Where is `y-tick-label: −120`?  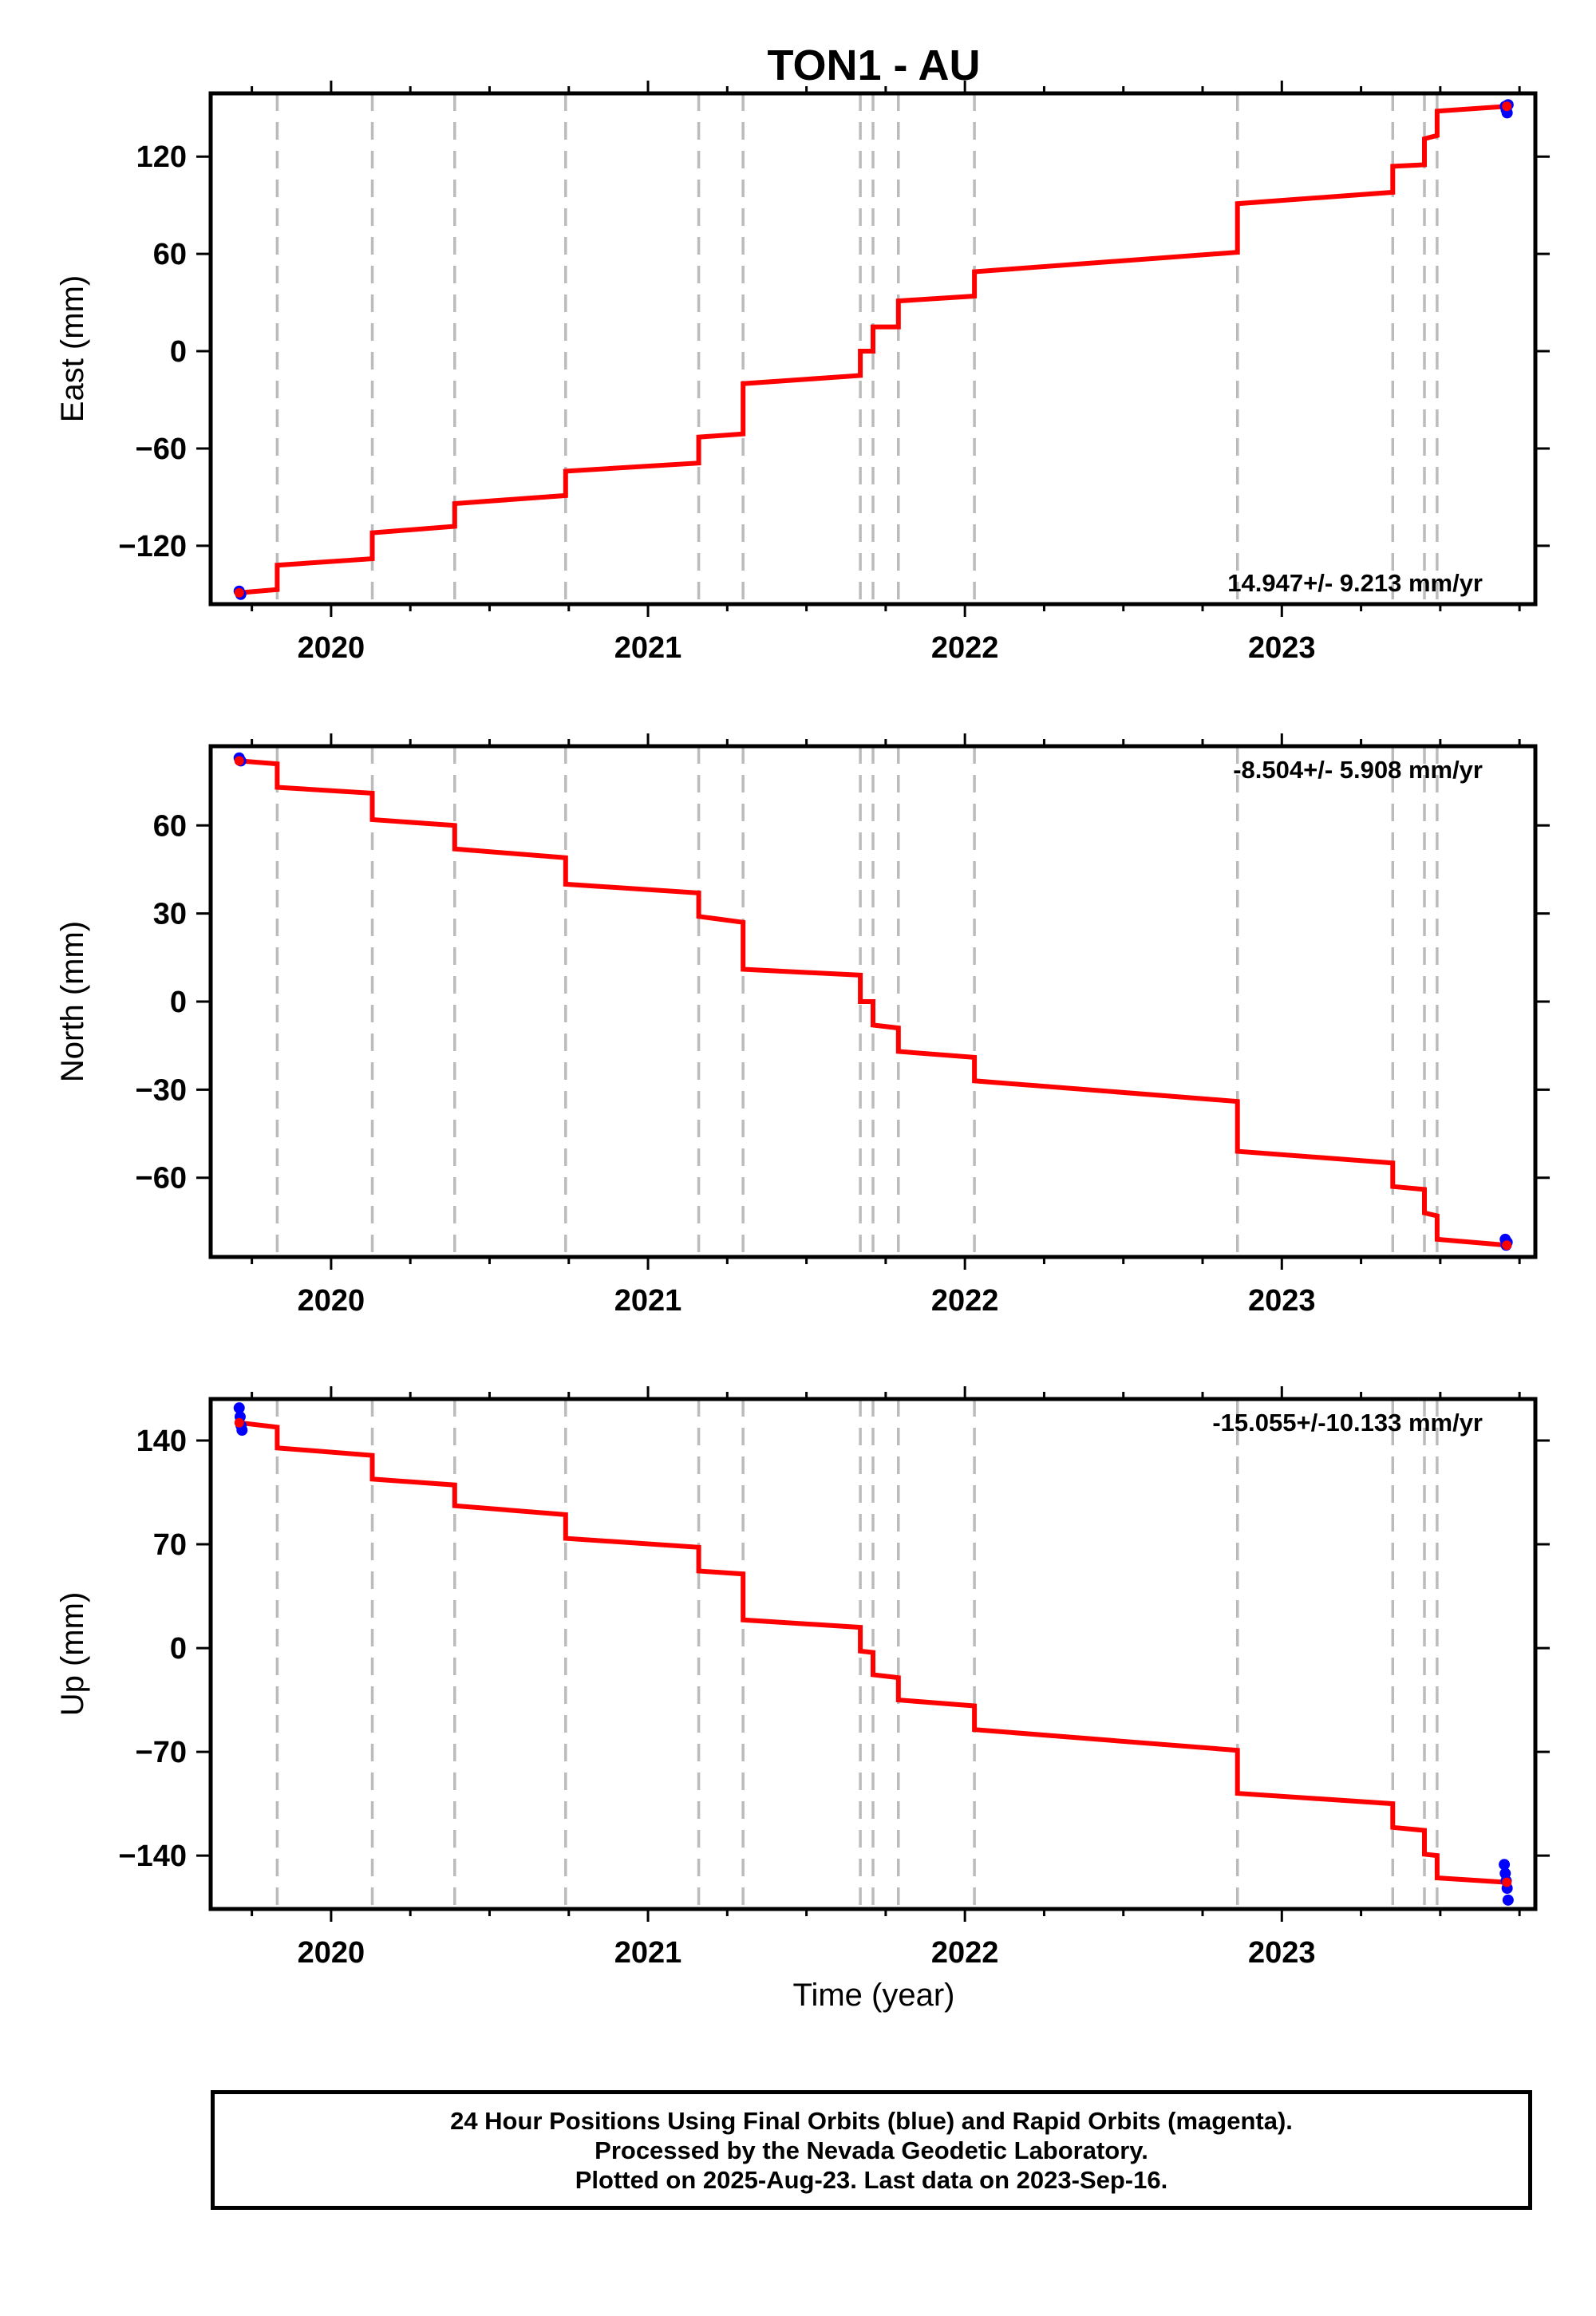
y-tick-label: −120 is located at coordinates (152, 546).